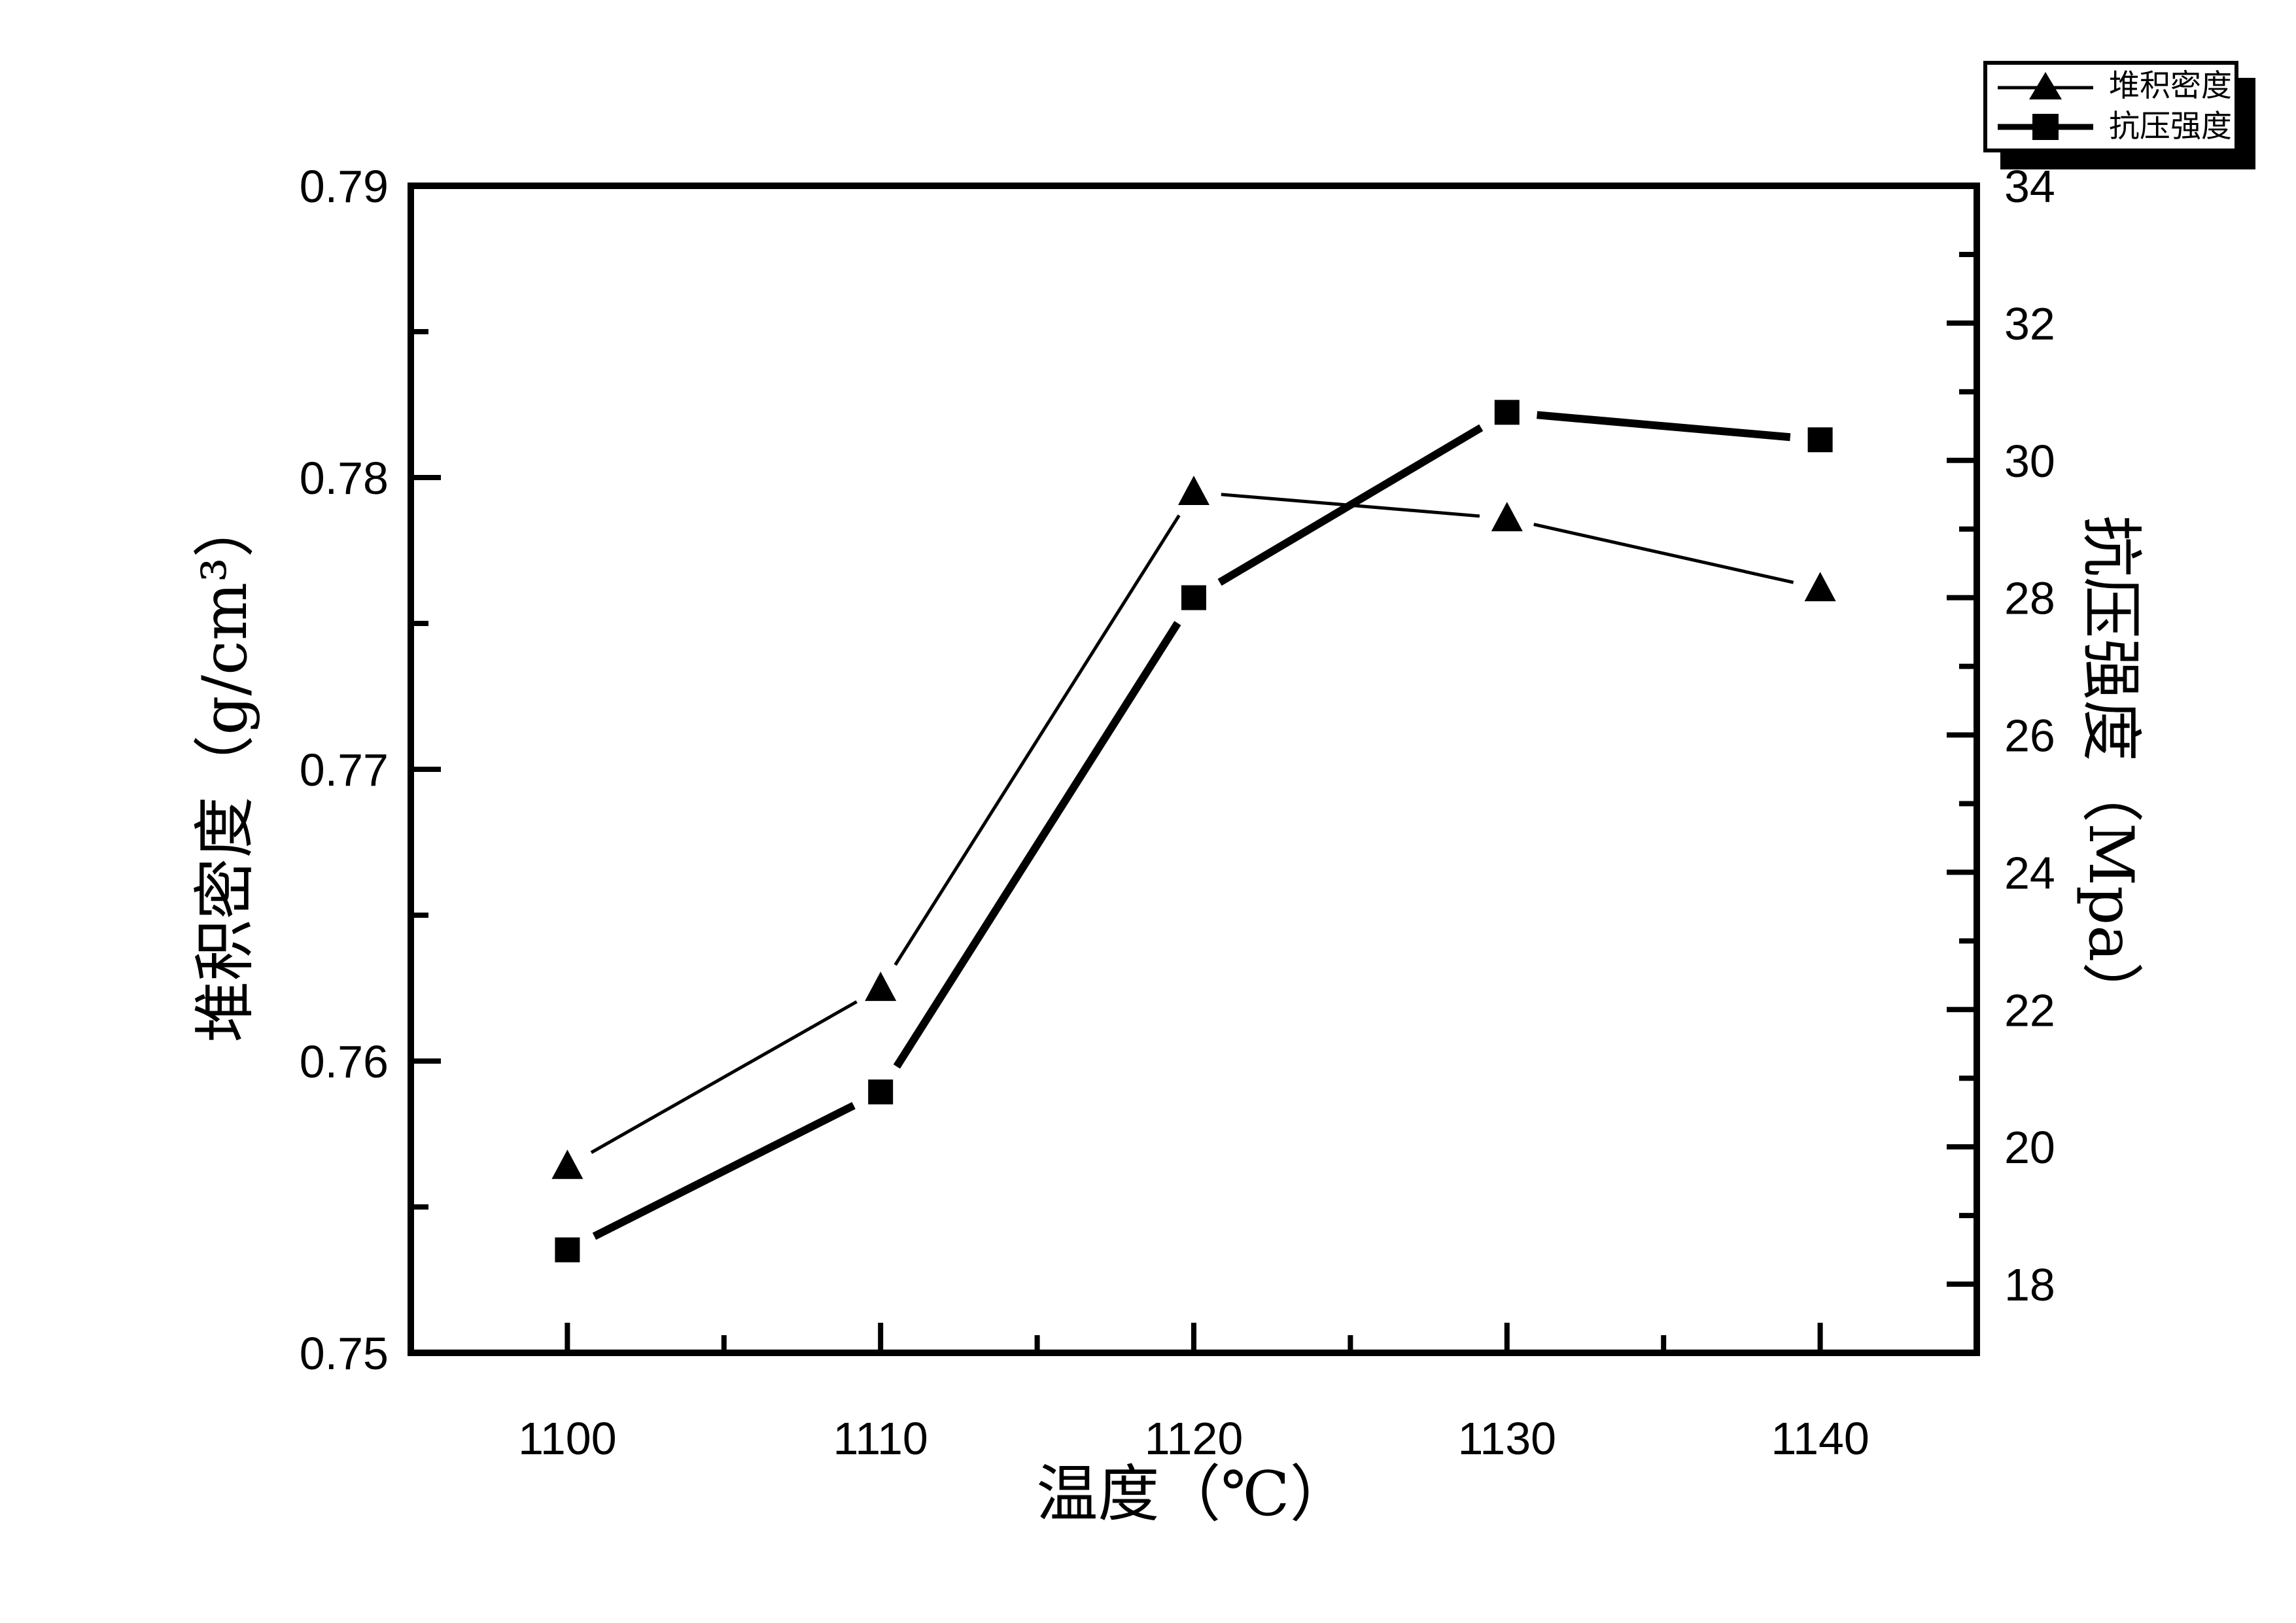 The height and width of the screenshot is (1623, 2296). What do you see at coordinates (2029, 187) in the screenshot?
I see `right-tick-label: 34` at bounding box center [2029, 187].